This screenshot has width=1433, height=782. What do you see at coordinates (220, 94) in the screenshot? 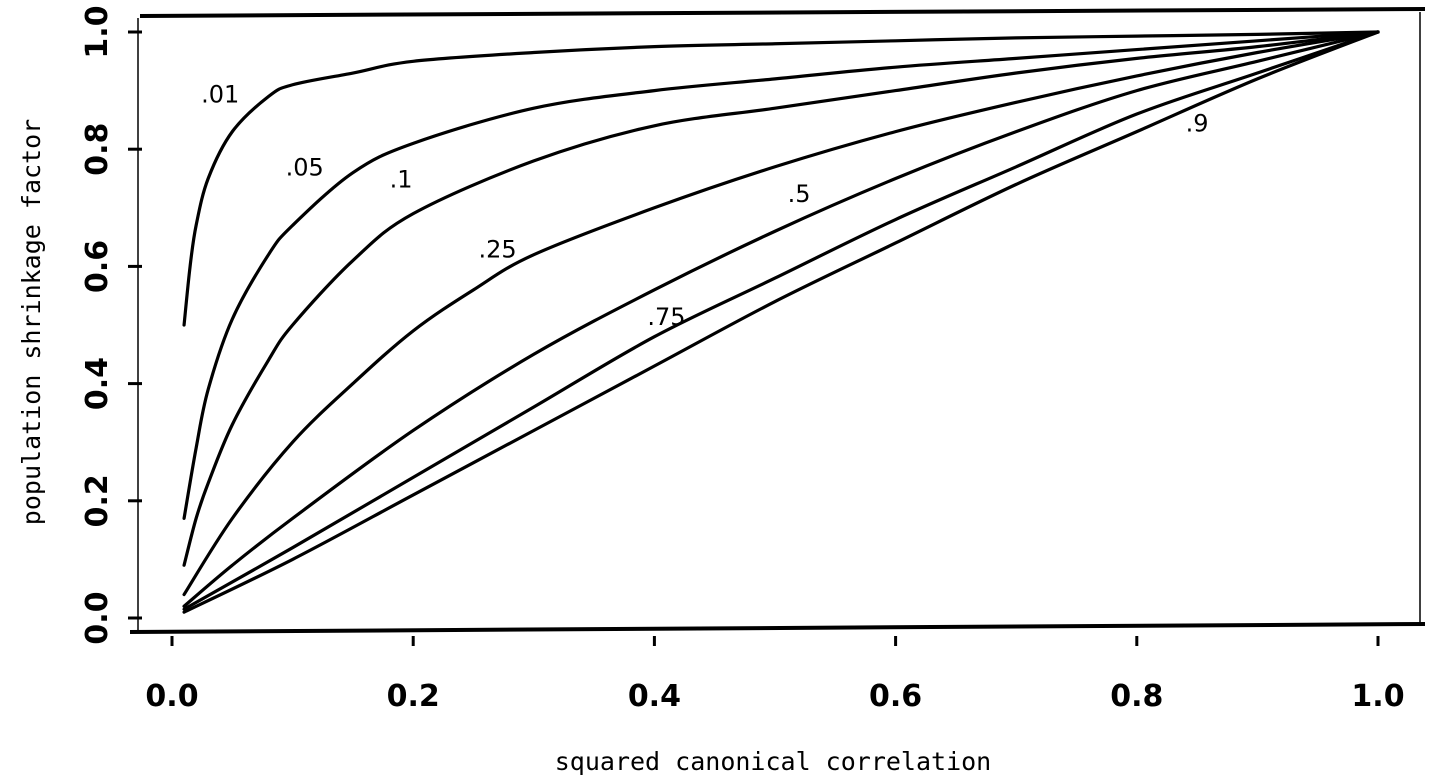
I see `curve-label: .01` at bounding box center [220, 94].